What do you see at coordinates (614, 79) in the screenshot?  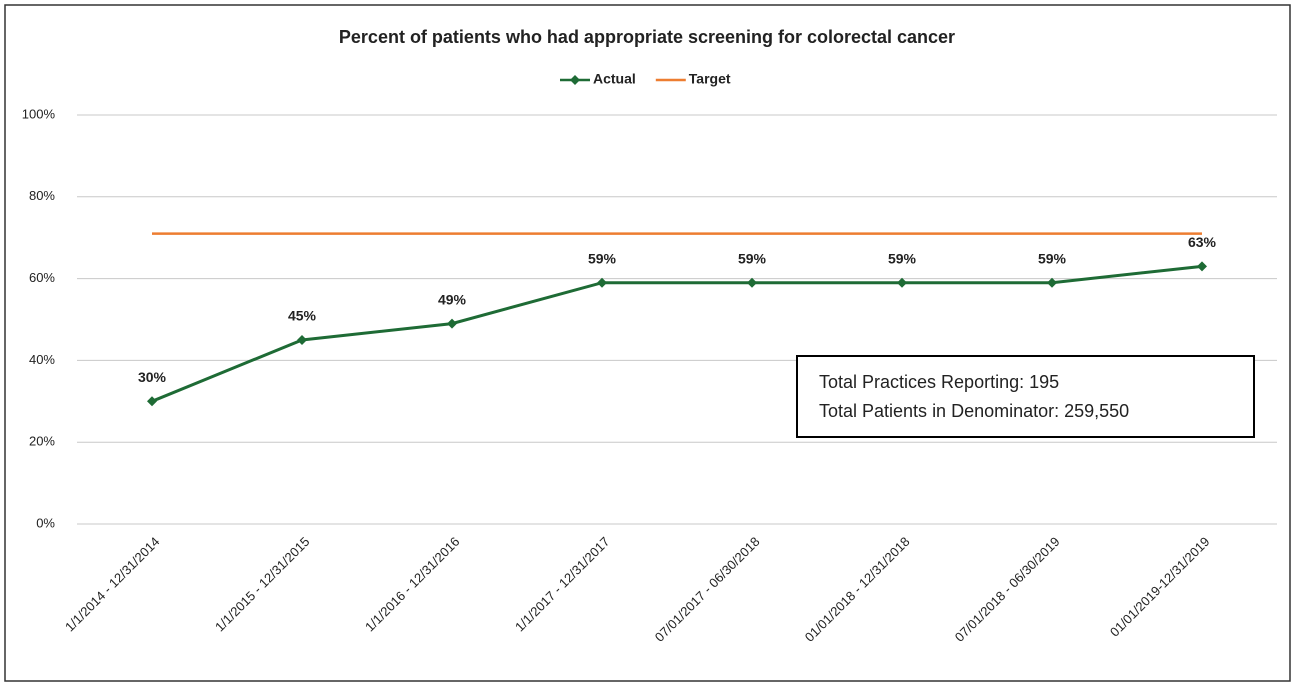 I see `legend-label: Actual` at bounding box center [614, 79].